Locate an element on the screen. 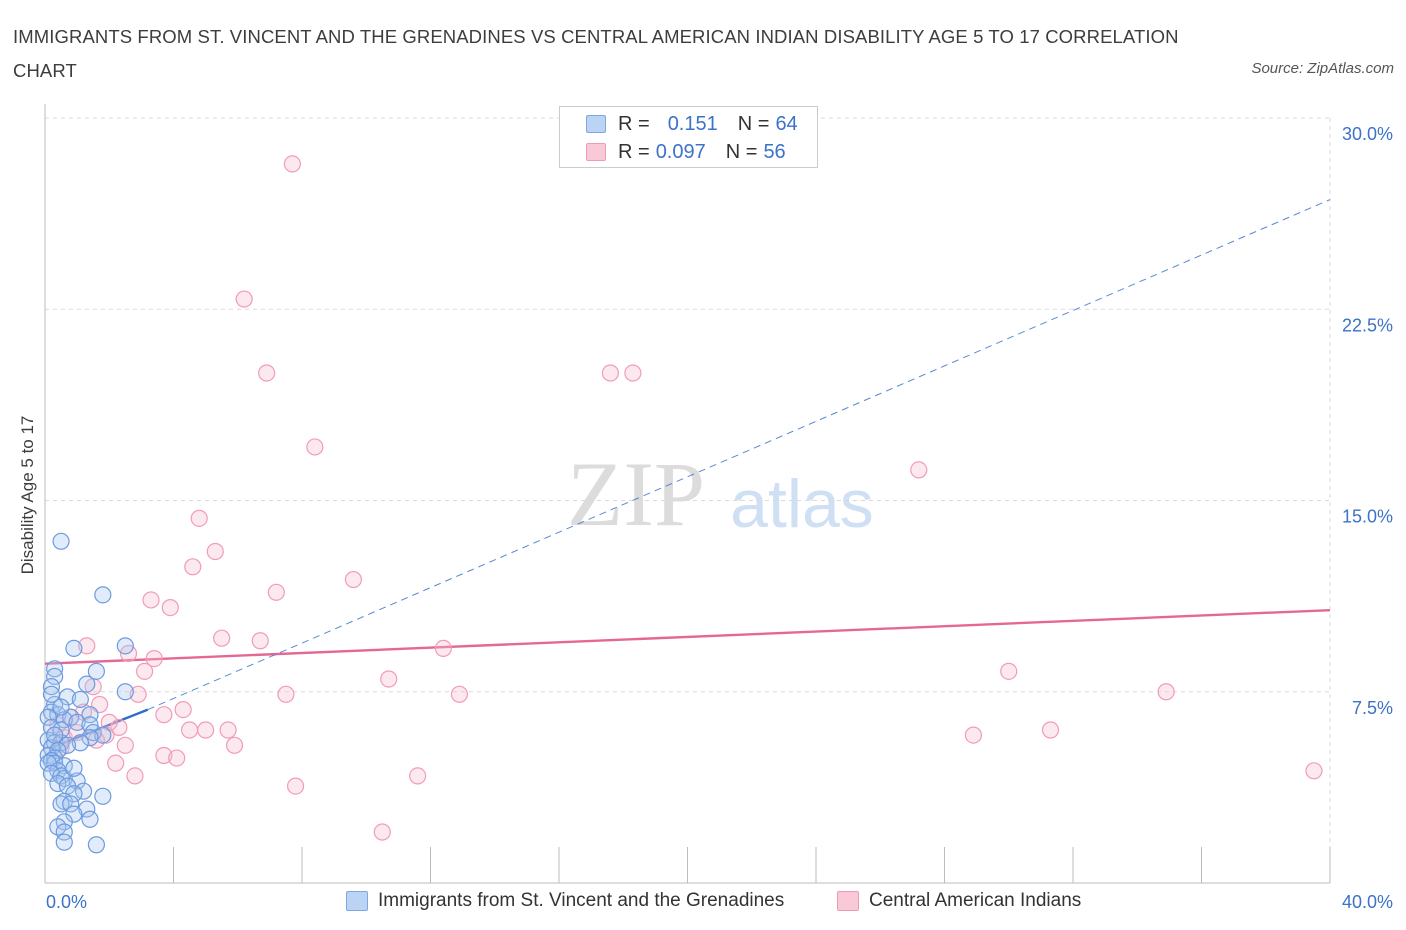  bottom-legend-central-american: Central American Indians is located at coordinates (959, 901).